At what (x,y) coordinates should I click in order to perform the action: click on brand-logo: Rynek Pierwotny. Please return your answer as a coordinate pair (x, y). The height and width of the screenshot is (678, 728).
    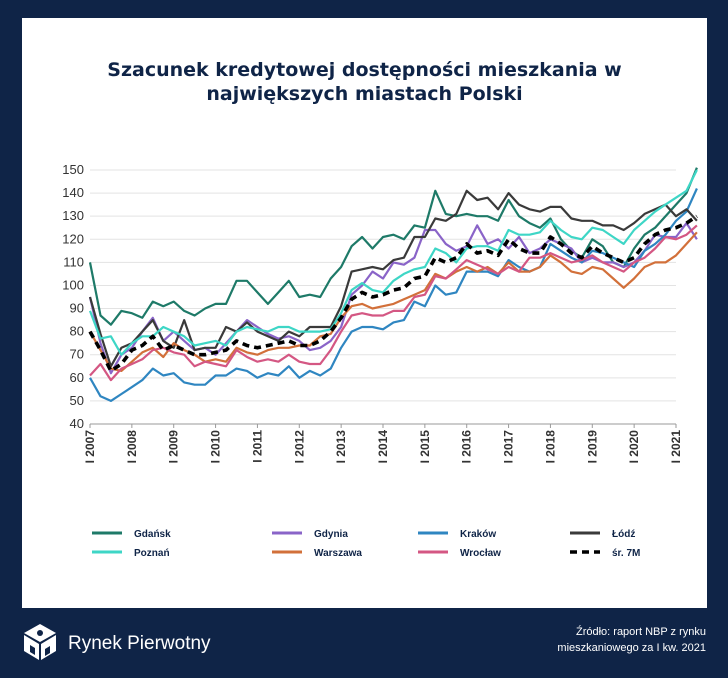
    Looking at the image, I should click on (116, 644).